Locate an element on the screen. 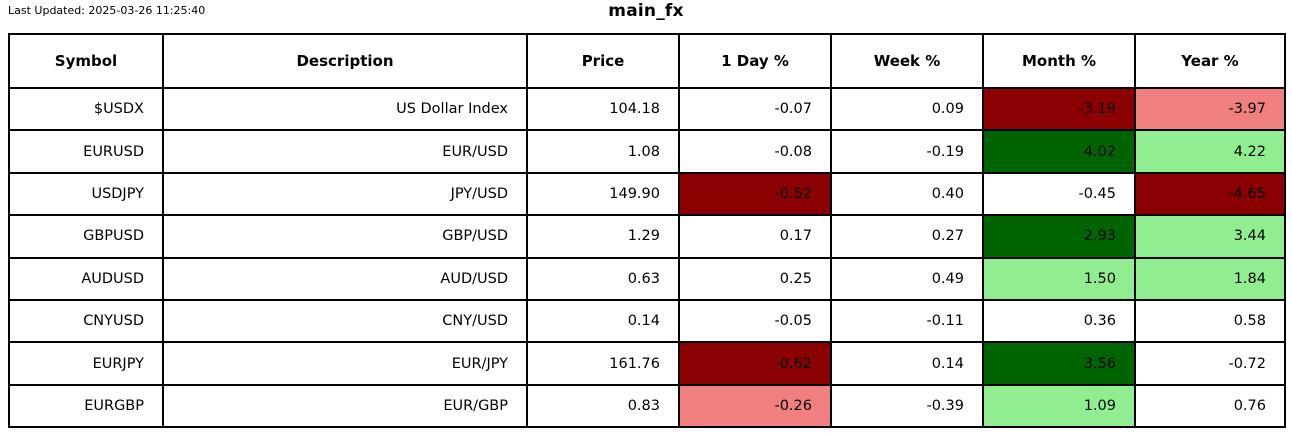 This screenshot has height=437, width=1292. table-row: GBPUSD GBP/USD 1.29 0.17 0.27 2.93 3.44 is located at coordinates (647, 236).